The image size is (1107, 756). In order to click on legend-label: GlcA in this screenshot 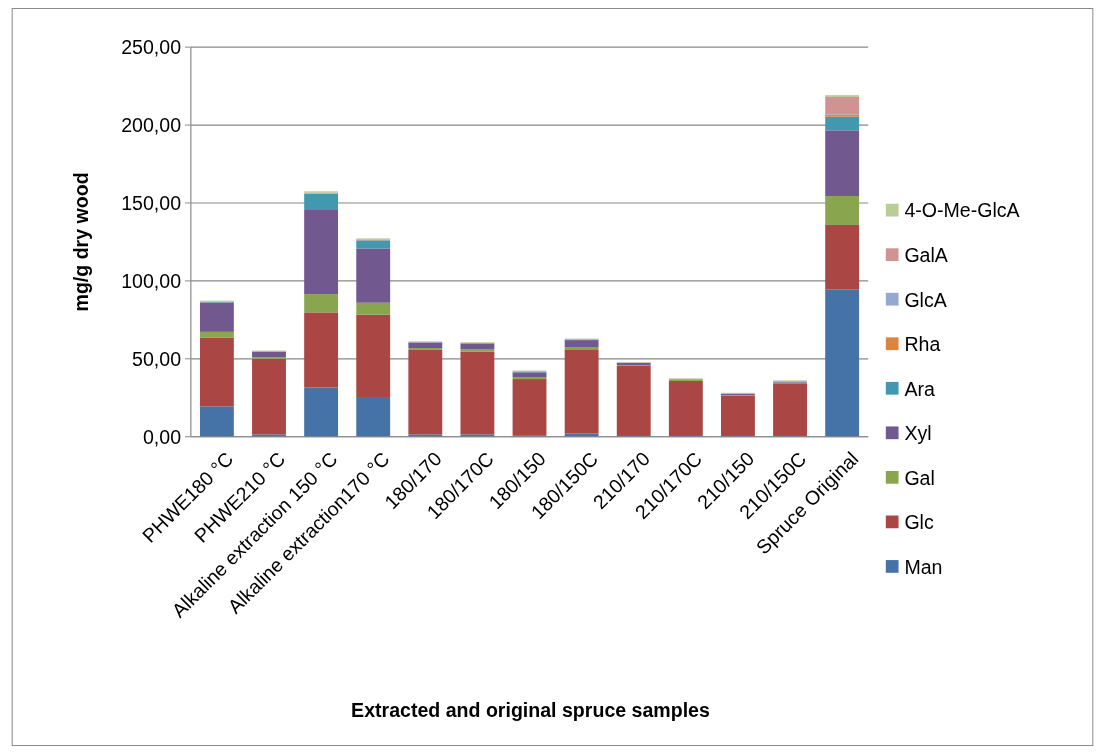, I will do `click(926, 299)`.